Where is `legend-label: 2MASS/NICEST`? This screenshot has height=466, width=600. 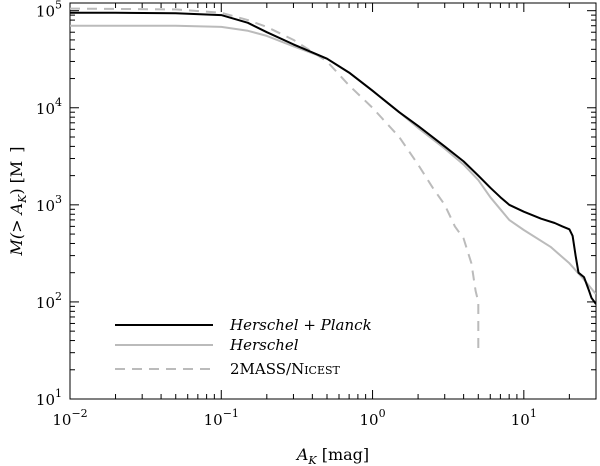 legend-label: 2MASS/NICEST is located at coordinates (285, 369).